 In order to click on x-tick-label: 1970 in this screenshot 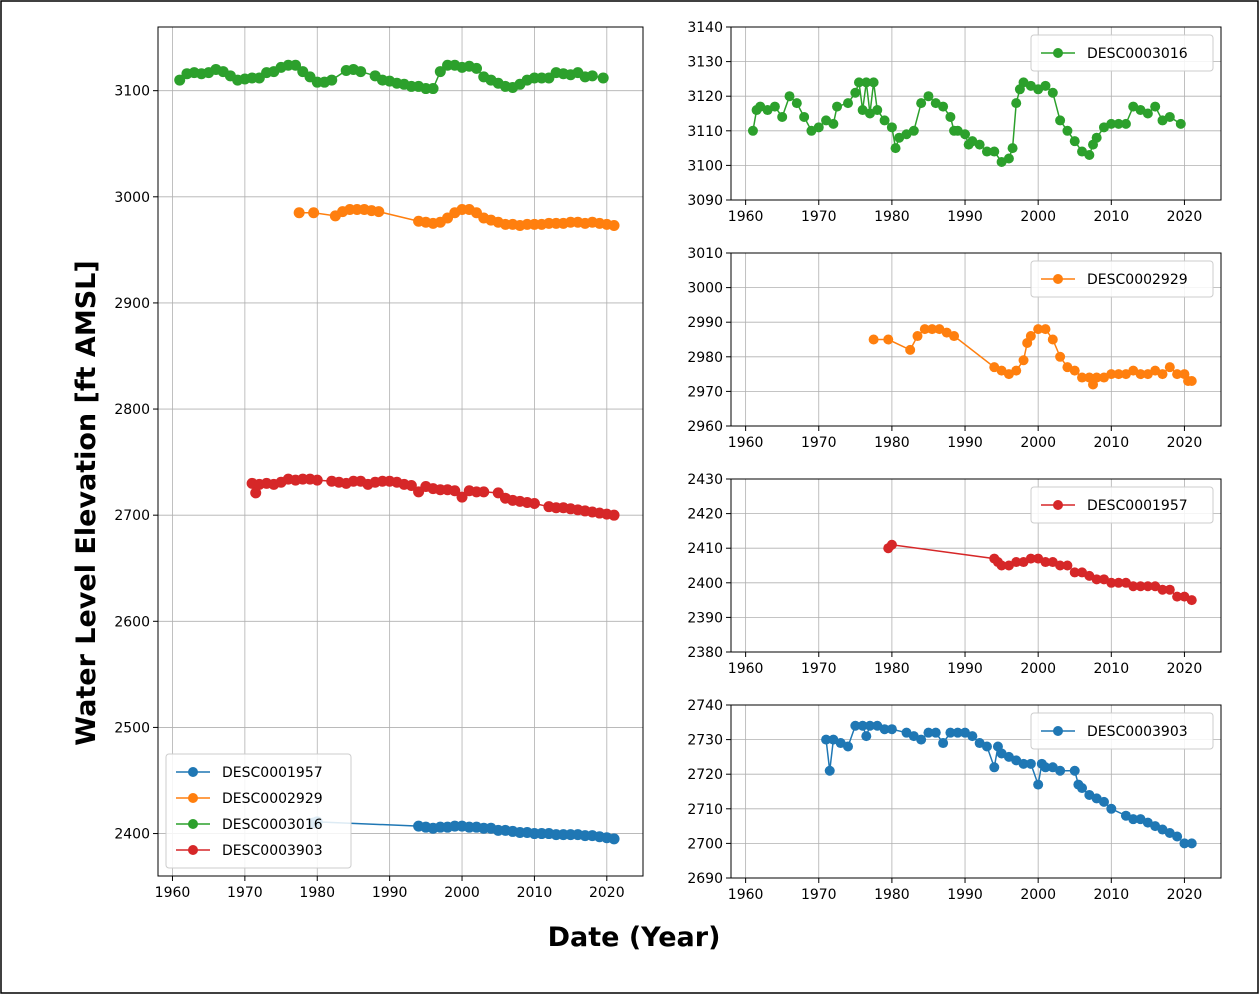, I will do `click(819, 443)`.